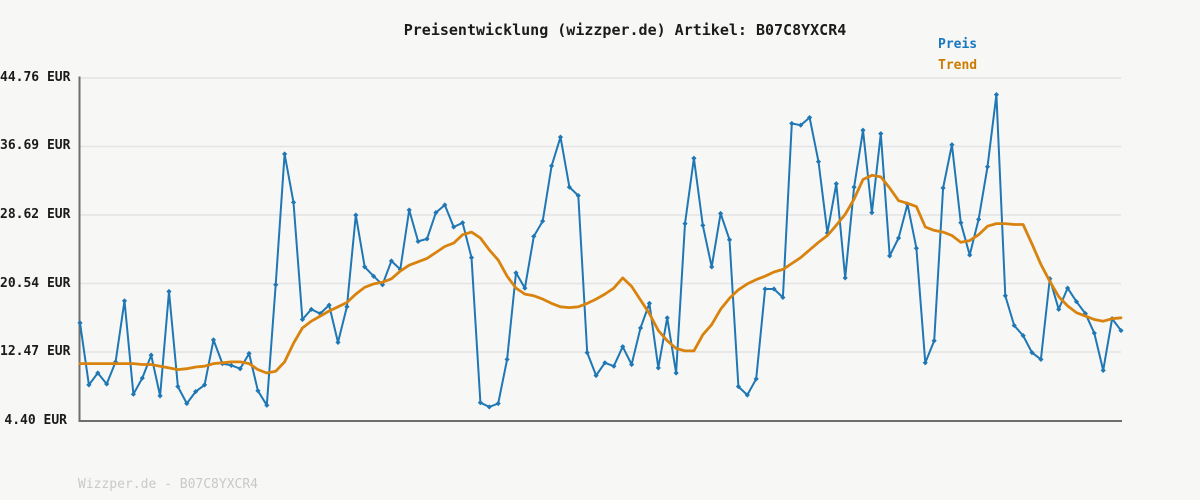 The height and width of the screenshot is (500, 1200). I want to click on y-axis-label: 12.47 EUR, so click(35, 352).